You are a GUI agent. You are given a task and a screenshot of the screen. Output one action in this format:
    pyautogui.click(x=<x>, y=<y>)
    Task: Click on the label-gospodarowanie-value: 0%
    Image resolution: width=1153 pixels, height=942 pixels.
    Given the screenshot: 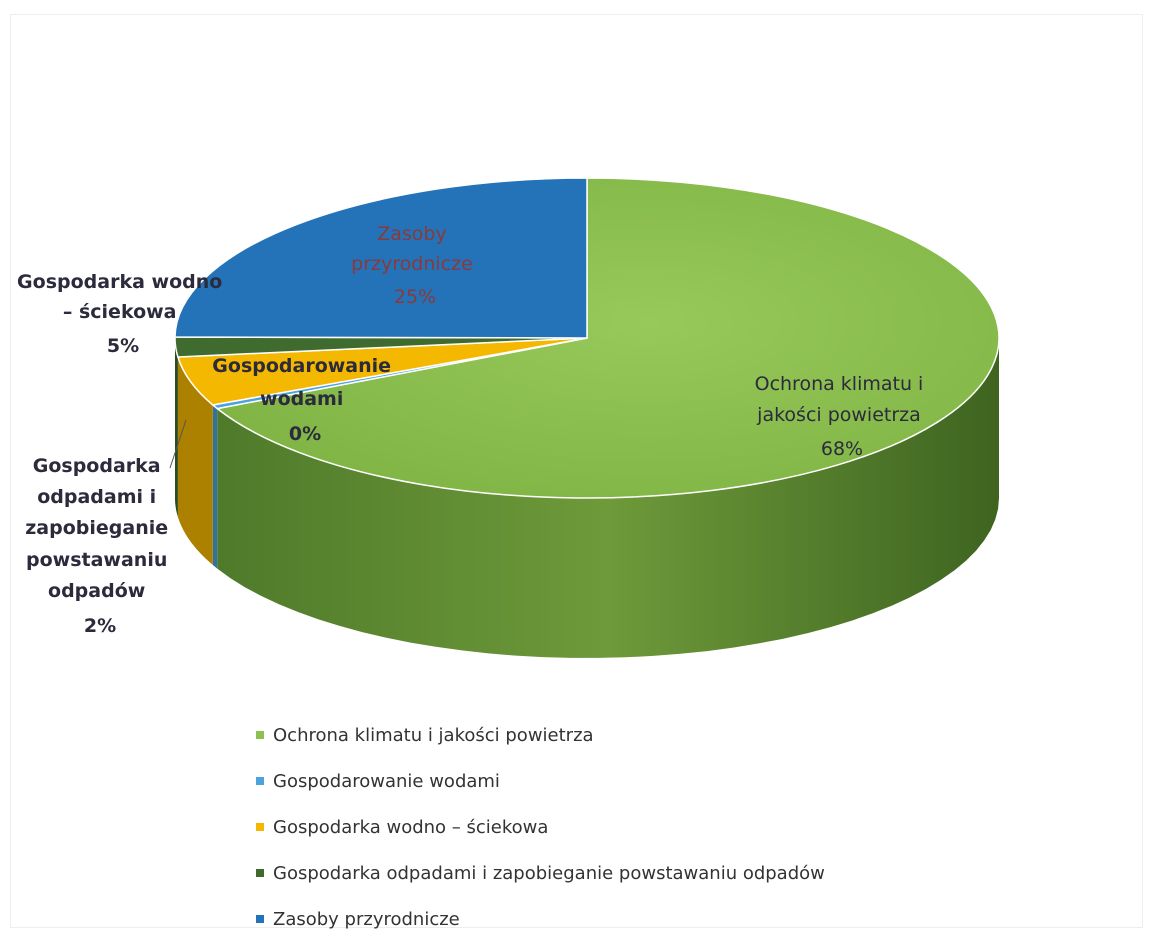 What is the action you would take?
    pyautogui.click(x=305, y=434)
    